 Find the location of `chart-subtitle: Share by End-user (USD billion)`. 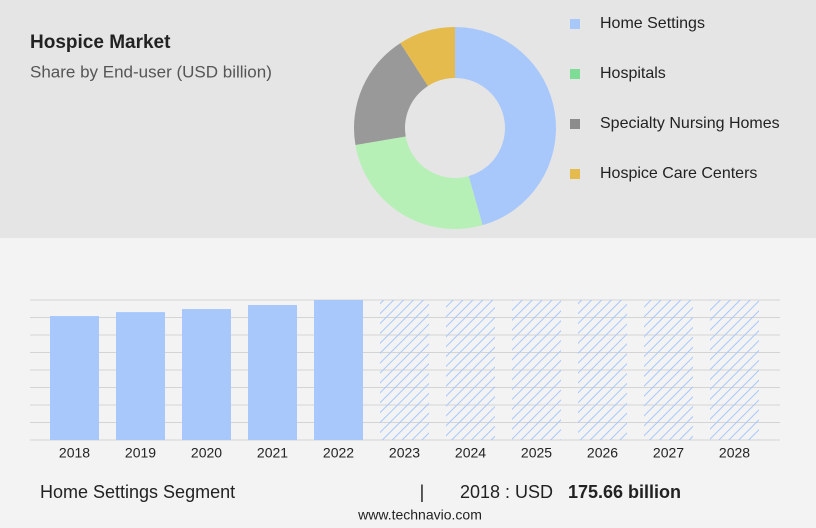

chart-subtitle: Share by End-user (USD billion) is located at coordinates (151, 71).